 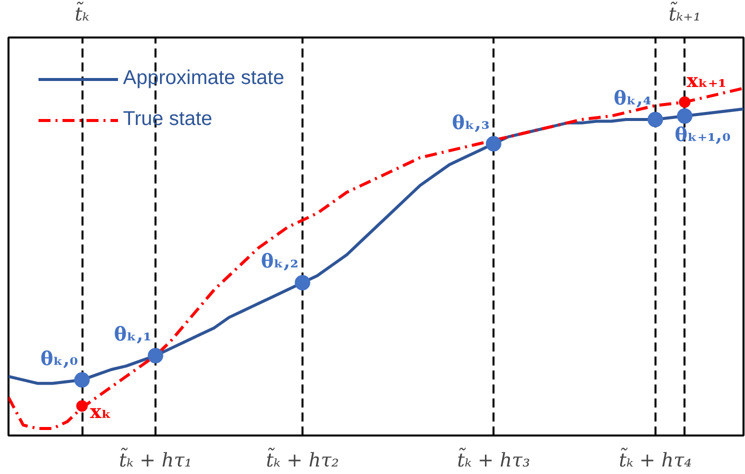 What do you see at coordinates (82, 13) in the screenshot?
I see `text: t̃ₖ` at bounding box center [82, 13].